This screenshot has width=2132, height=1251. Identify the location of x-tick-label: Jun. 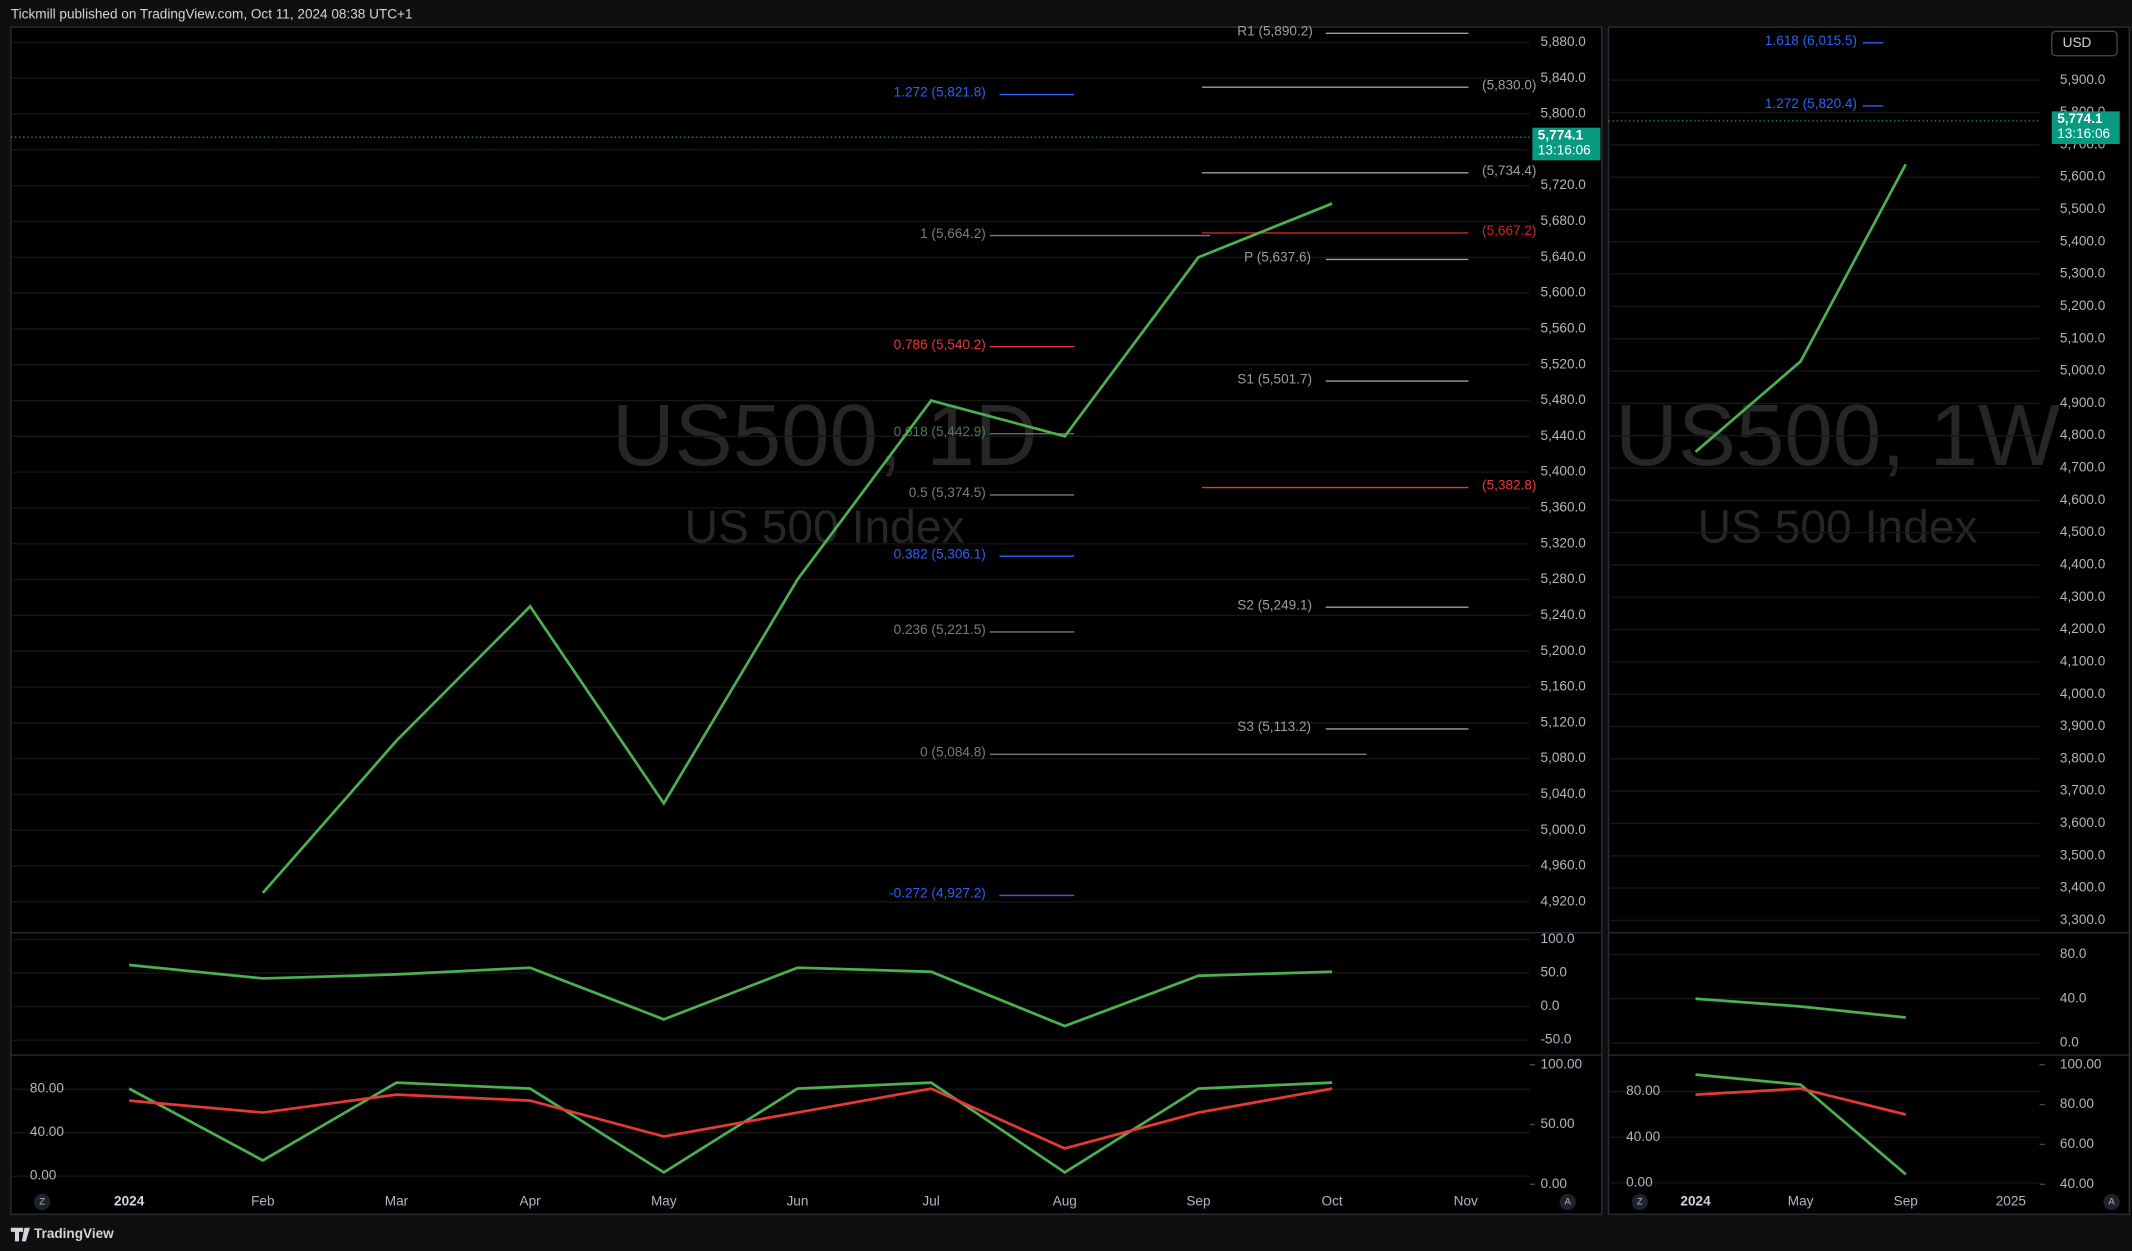
(798, 1201).